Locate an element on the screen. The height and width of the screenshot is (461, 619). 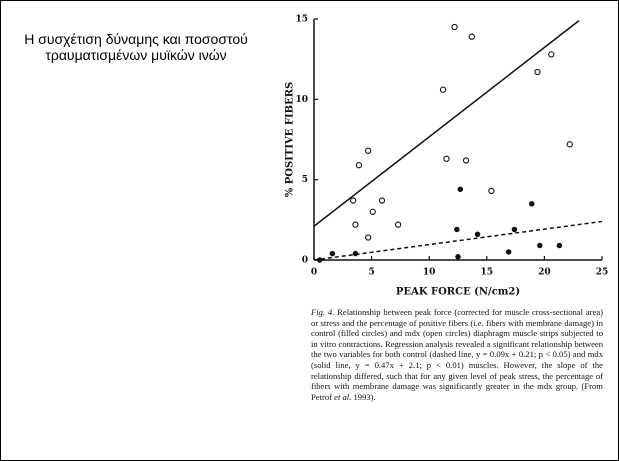
caption-part: et al. is located at coordinates (343, 396).